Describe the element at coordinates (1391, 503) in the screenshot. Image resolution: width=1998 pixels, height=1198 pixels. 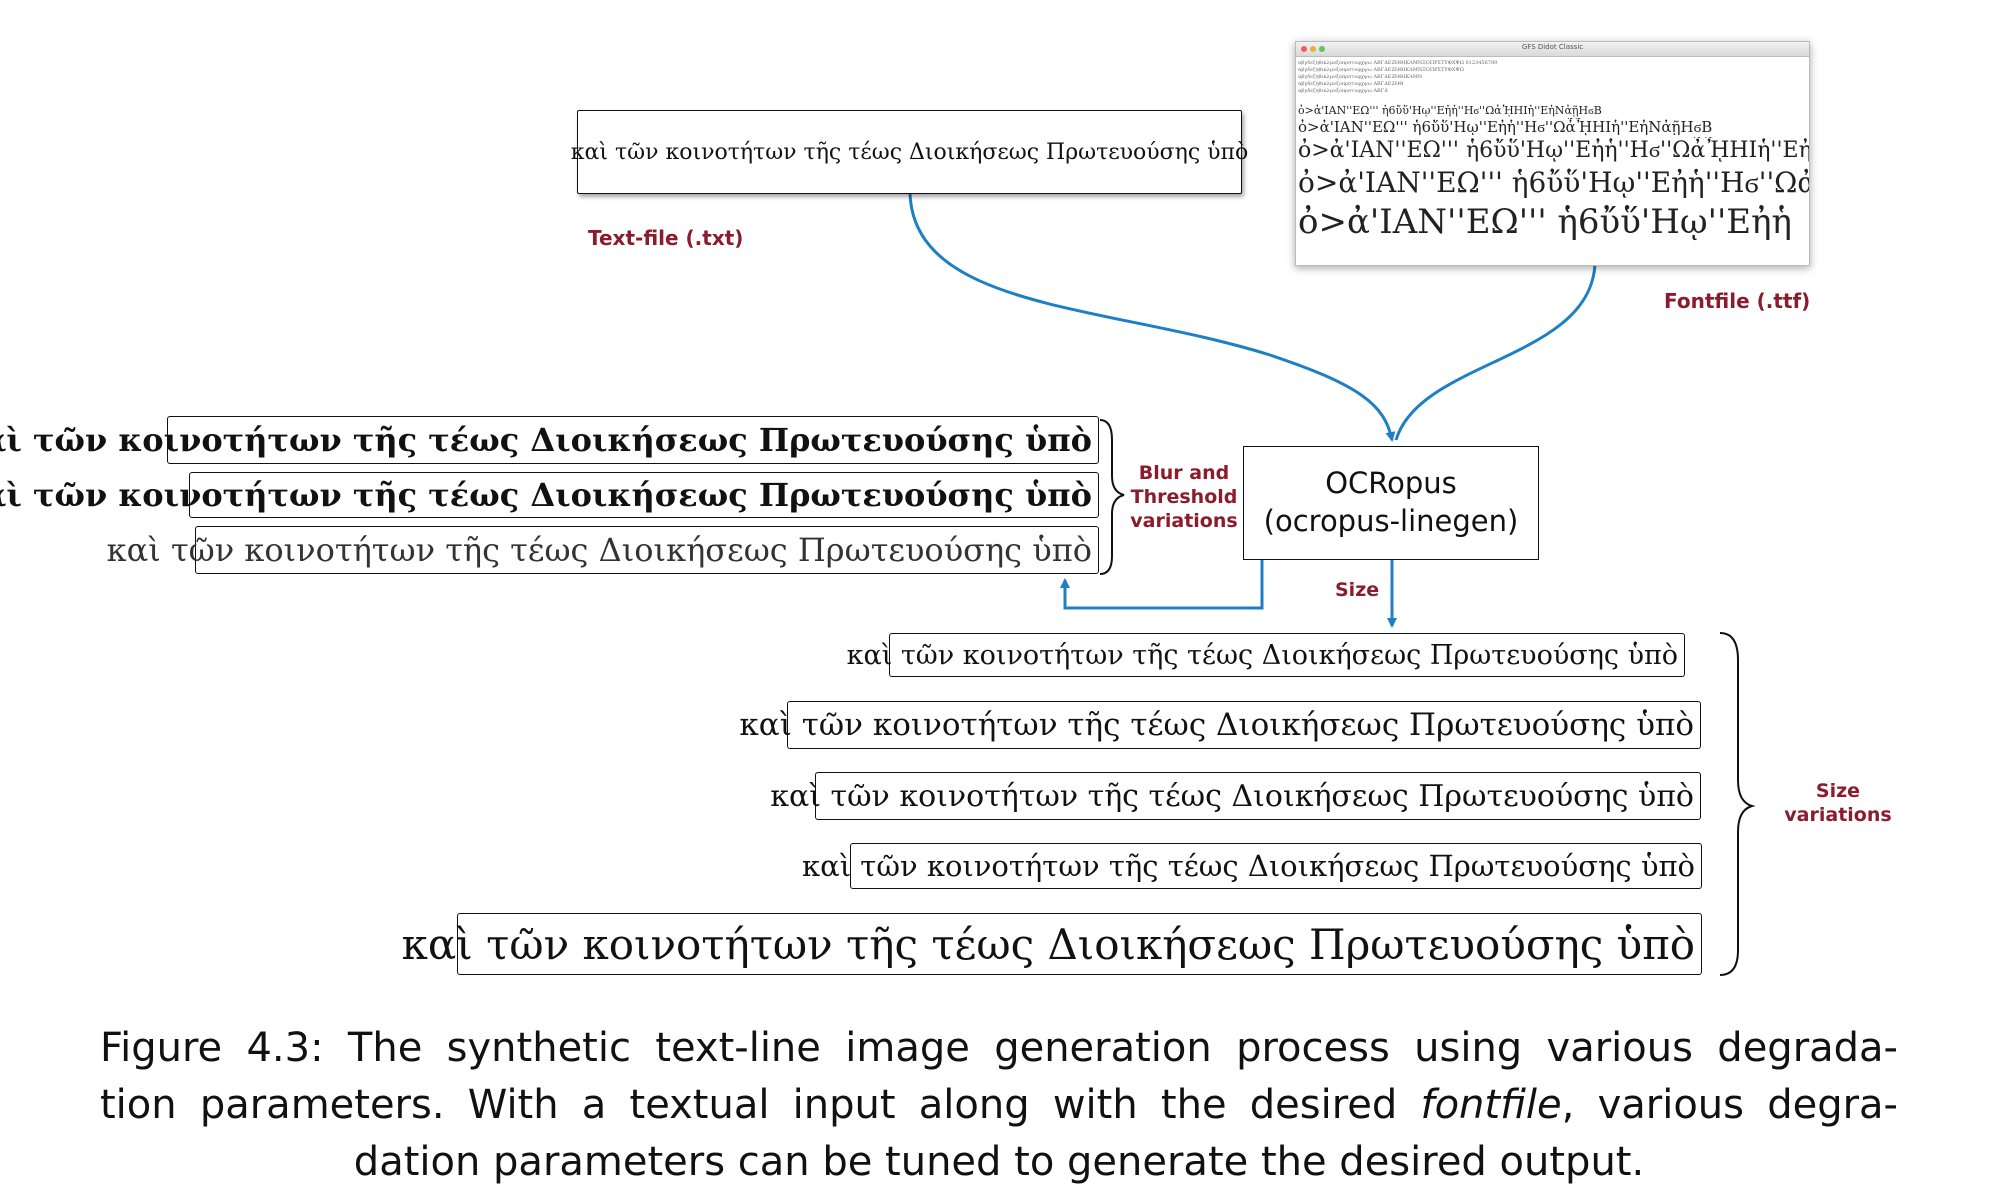
I see `ocropus-box: OCRopus (ocropus-linegen)` at that location.